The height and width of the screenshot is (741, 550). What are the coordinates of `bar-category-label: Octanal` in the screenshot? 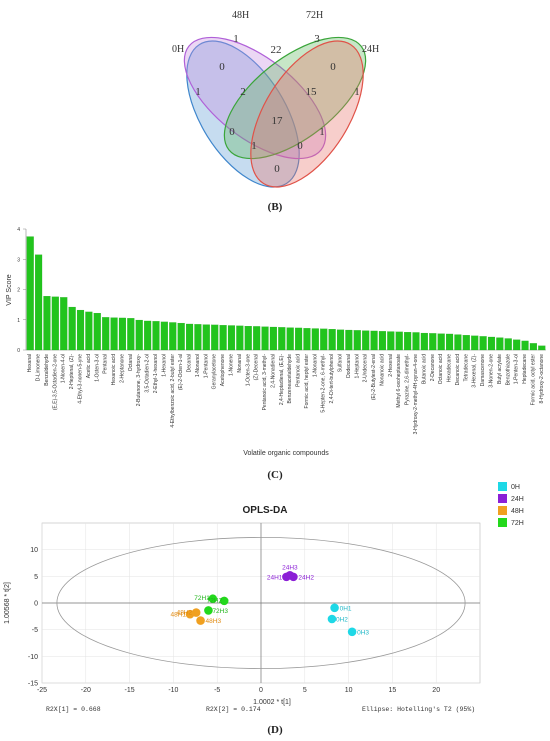 It's located at (131, 362).